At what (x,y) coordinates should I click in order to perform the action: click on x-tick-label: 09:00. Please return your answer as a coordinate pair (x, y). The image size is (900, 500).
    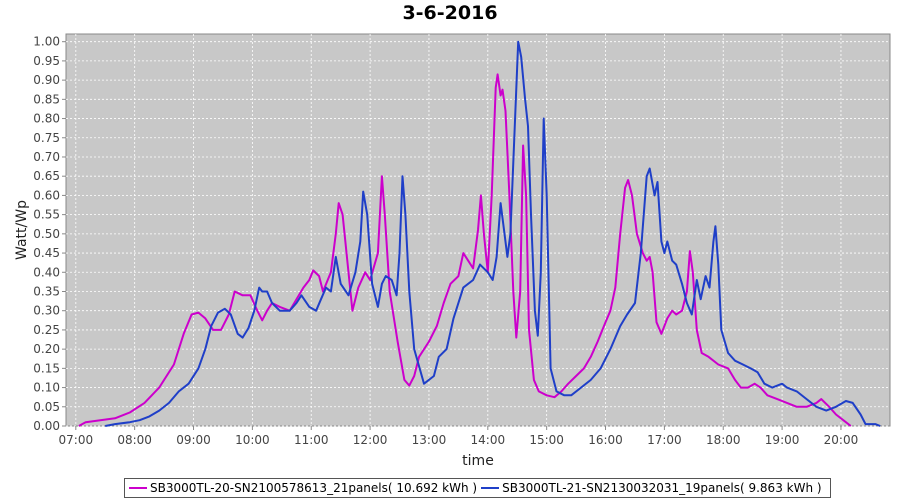
    Looking at the image, I should click on (193, 440).